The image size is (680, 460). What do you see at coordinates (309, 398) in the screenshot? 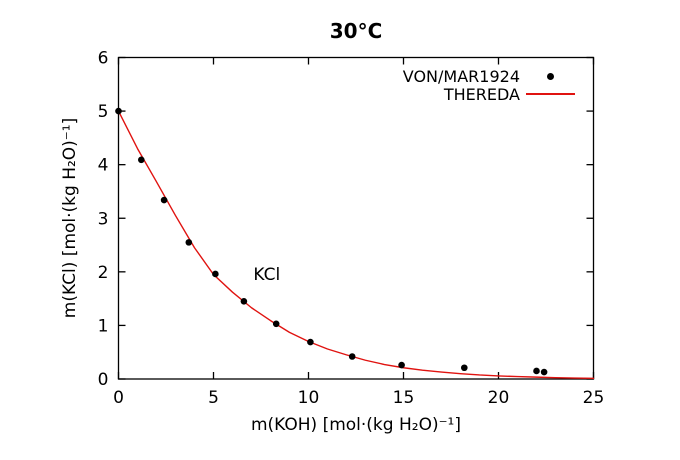
I see `x-tick-label: 10` at bounding box center [309, 398].